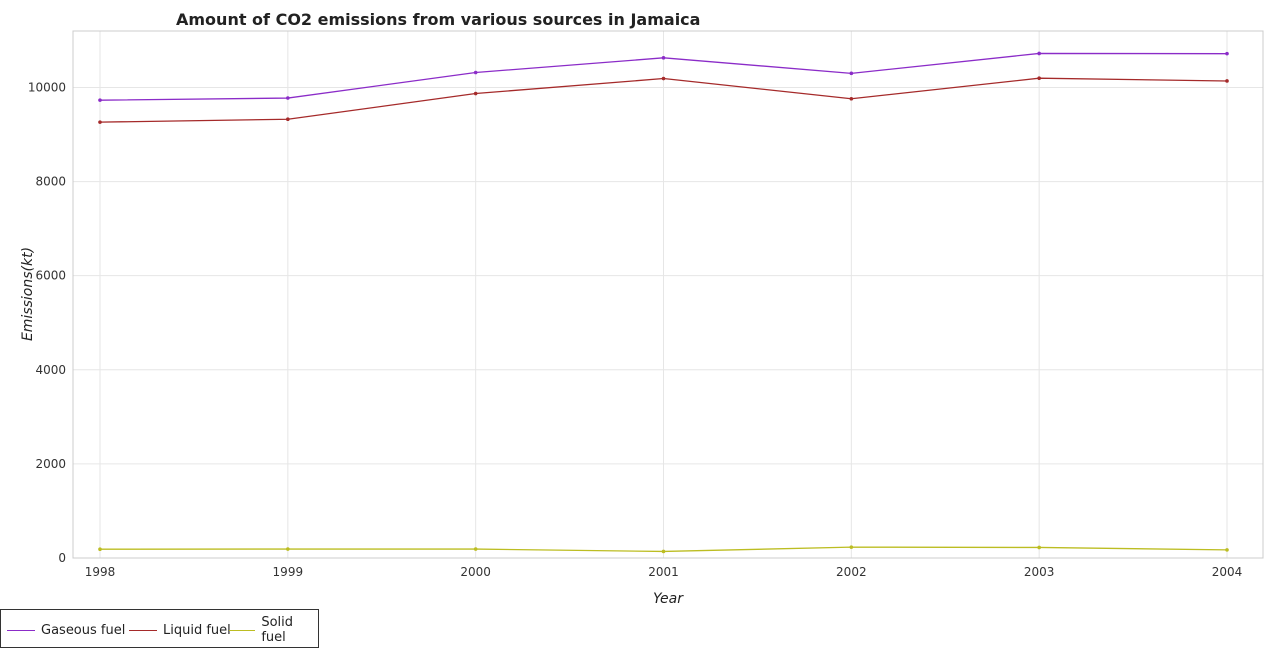  Describe the element at coordinates (47, 87) in the screenshot. I see `y-tick-label: 10000` at that location.